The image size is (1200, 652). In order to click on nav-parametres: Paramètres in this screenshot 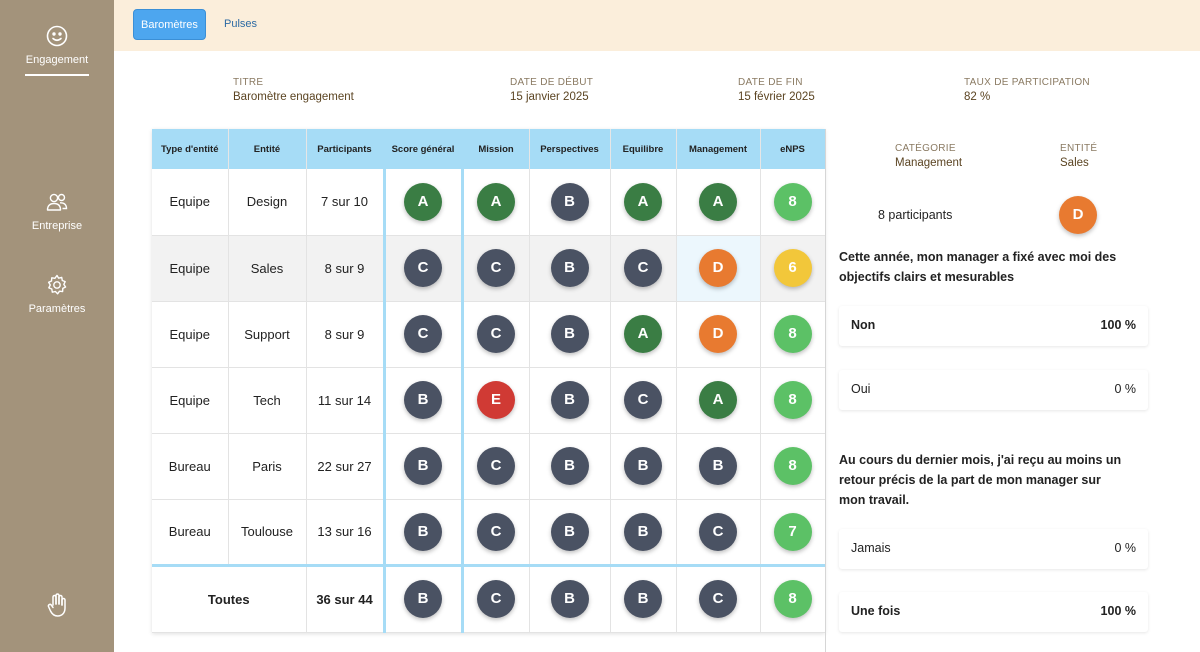, I will do `click(57, 294)`.